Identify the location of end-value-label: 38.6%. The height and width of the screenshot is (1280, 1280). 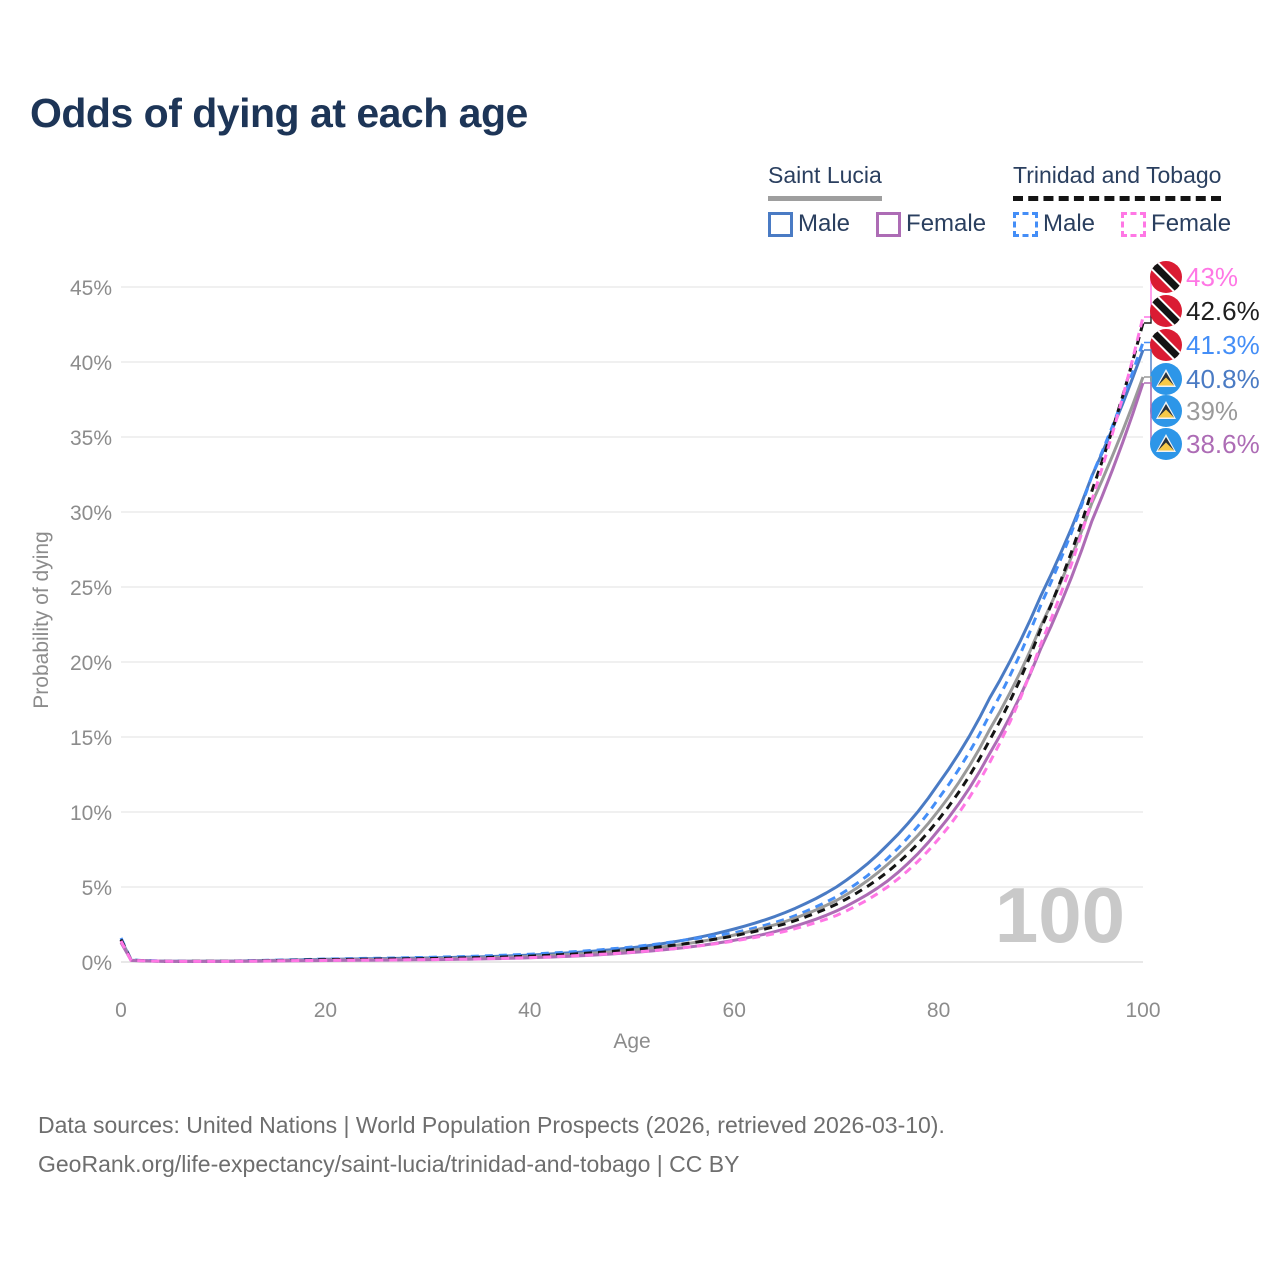
(1223, 444).